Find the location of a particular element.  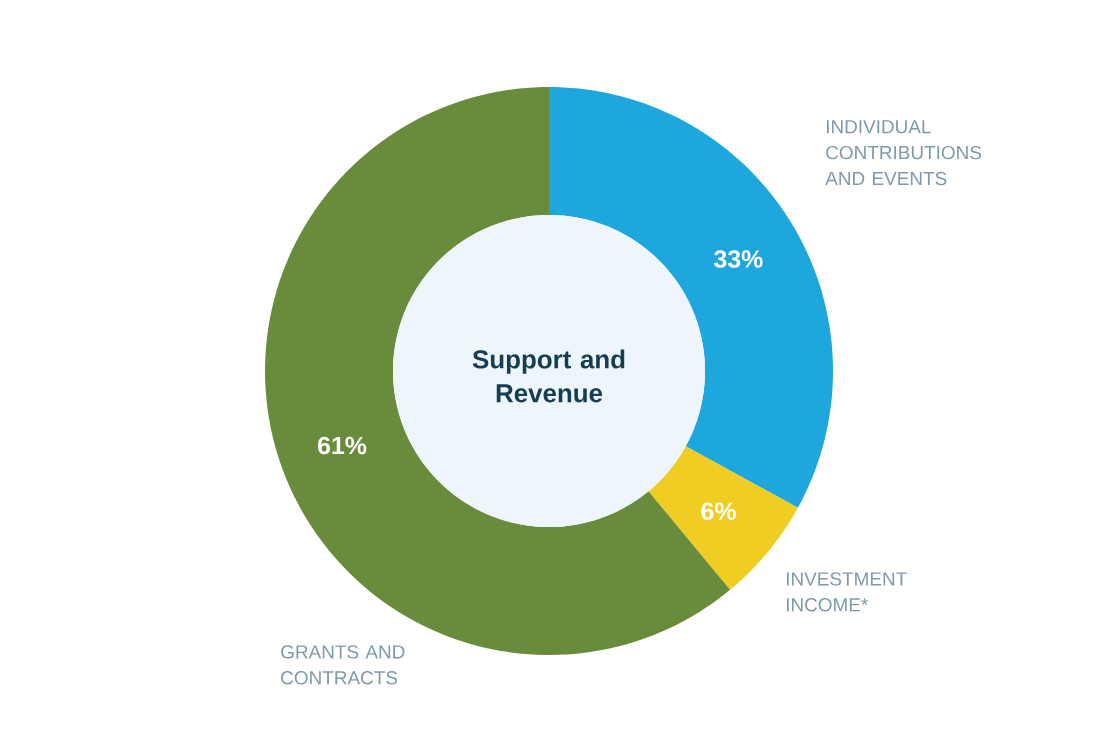

slice-label: INDIVIDUAL CONTRIBUTIONS AND EVENTS is located at coordinates (903, 153).